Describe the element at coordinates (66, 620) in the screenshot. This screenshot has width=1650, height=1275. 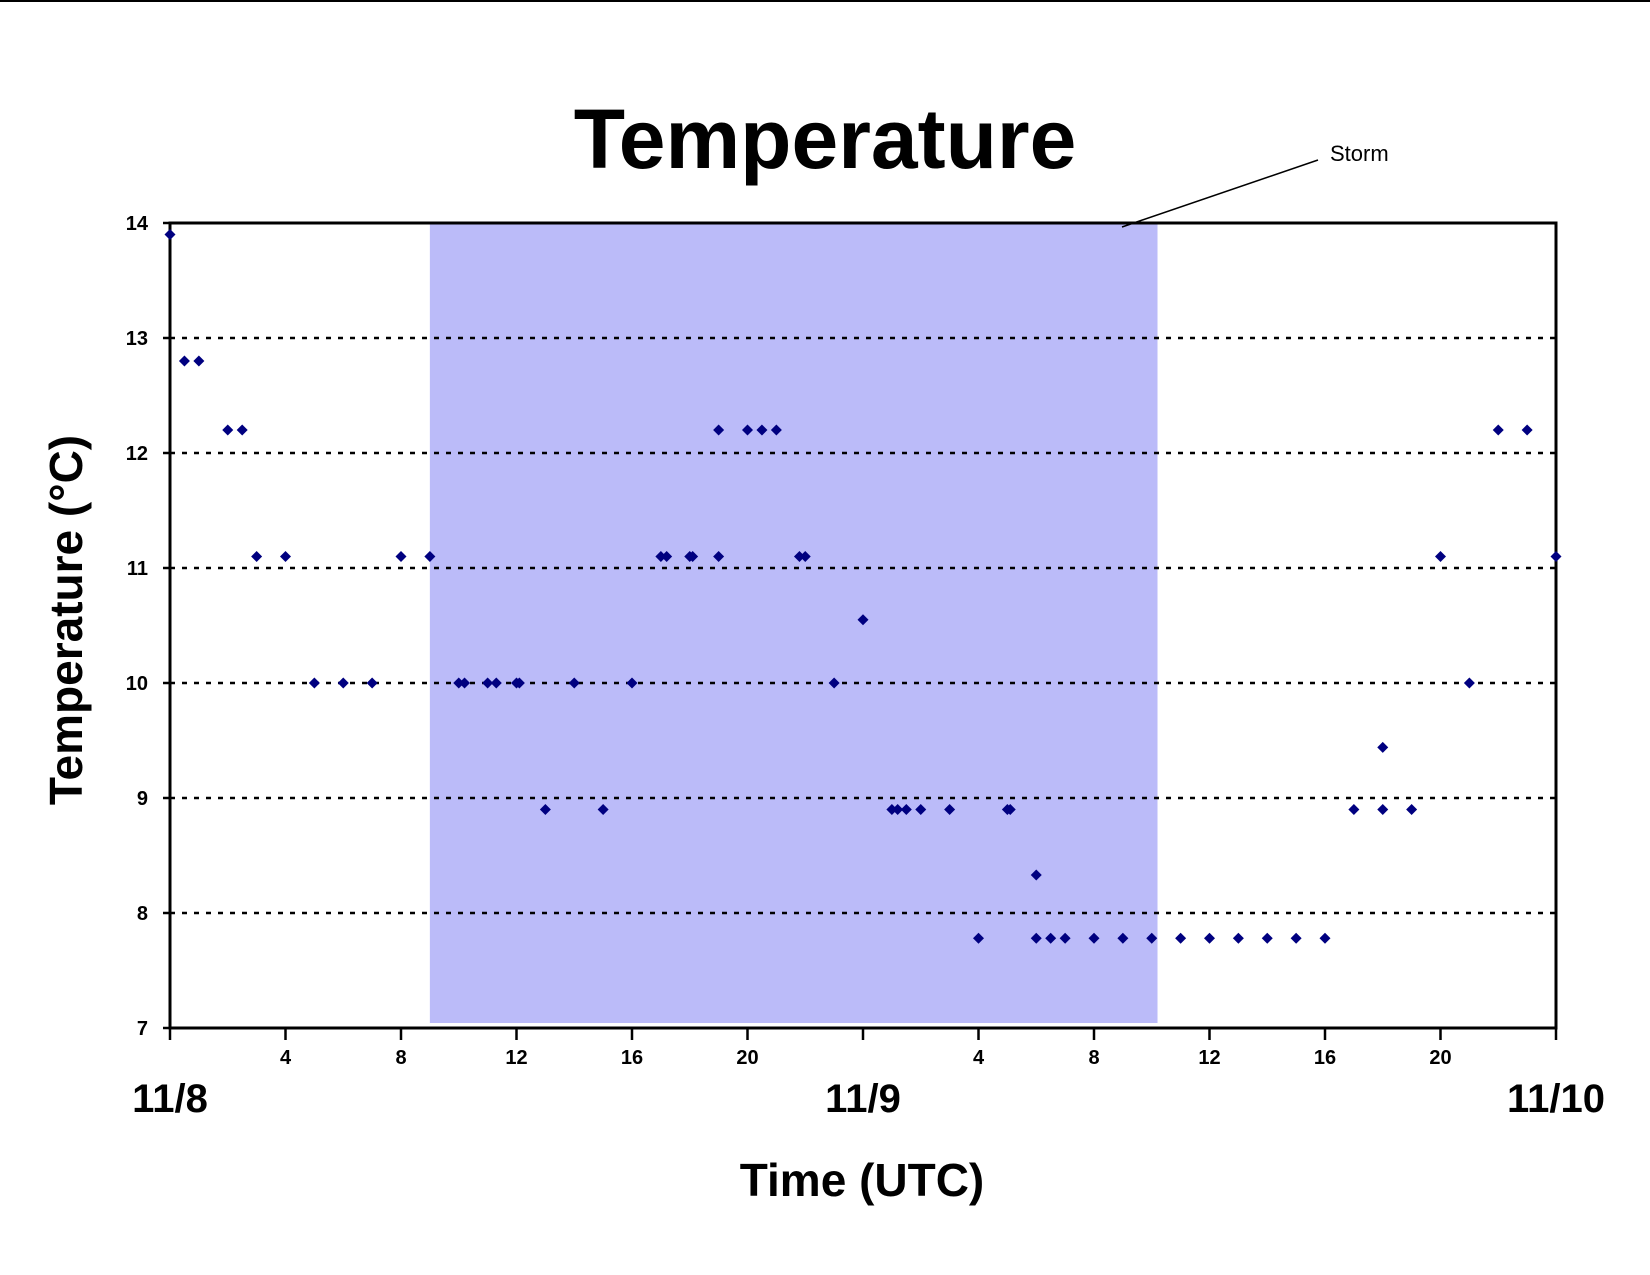
I see `y-axis-title: Temperature (°C)` at that location.